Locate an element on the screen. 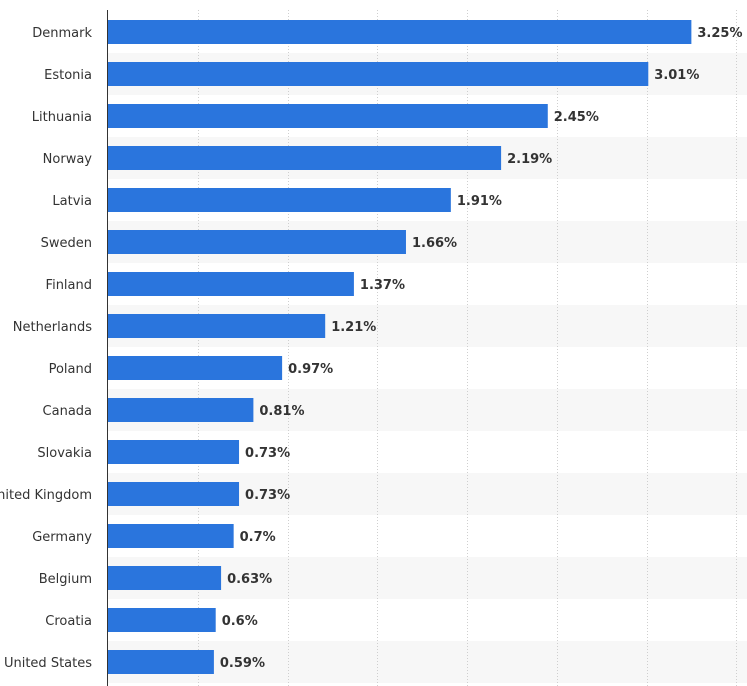 This screenshot has height=686, width=747. category-label: Lithuania is located at coordinates (62, 117).